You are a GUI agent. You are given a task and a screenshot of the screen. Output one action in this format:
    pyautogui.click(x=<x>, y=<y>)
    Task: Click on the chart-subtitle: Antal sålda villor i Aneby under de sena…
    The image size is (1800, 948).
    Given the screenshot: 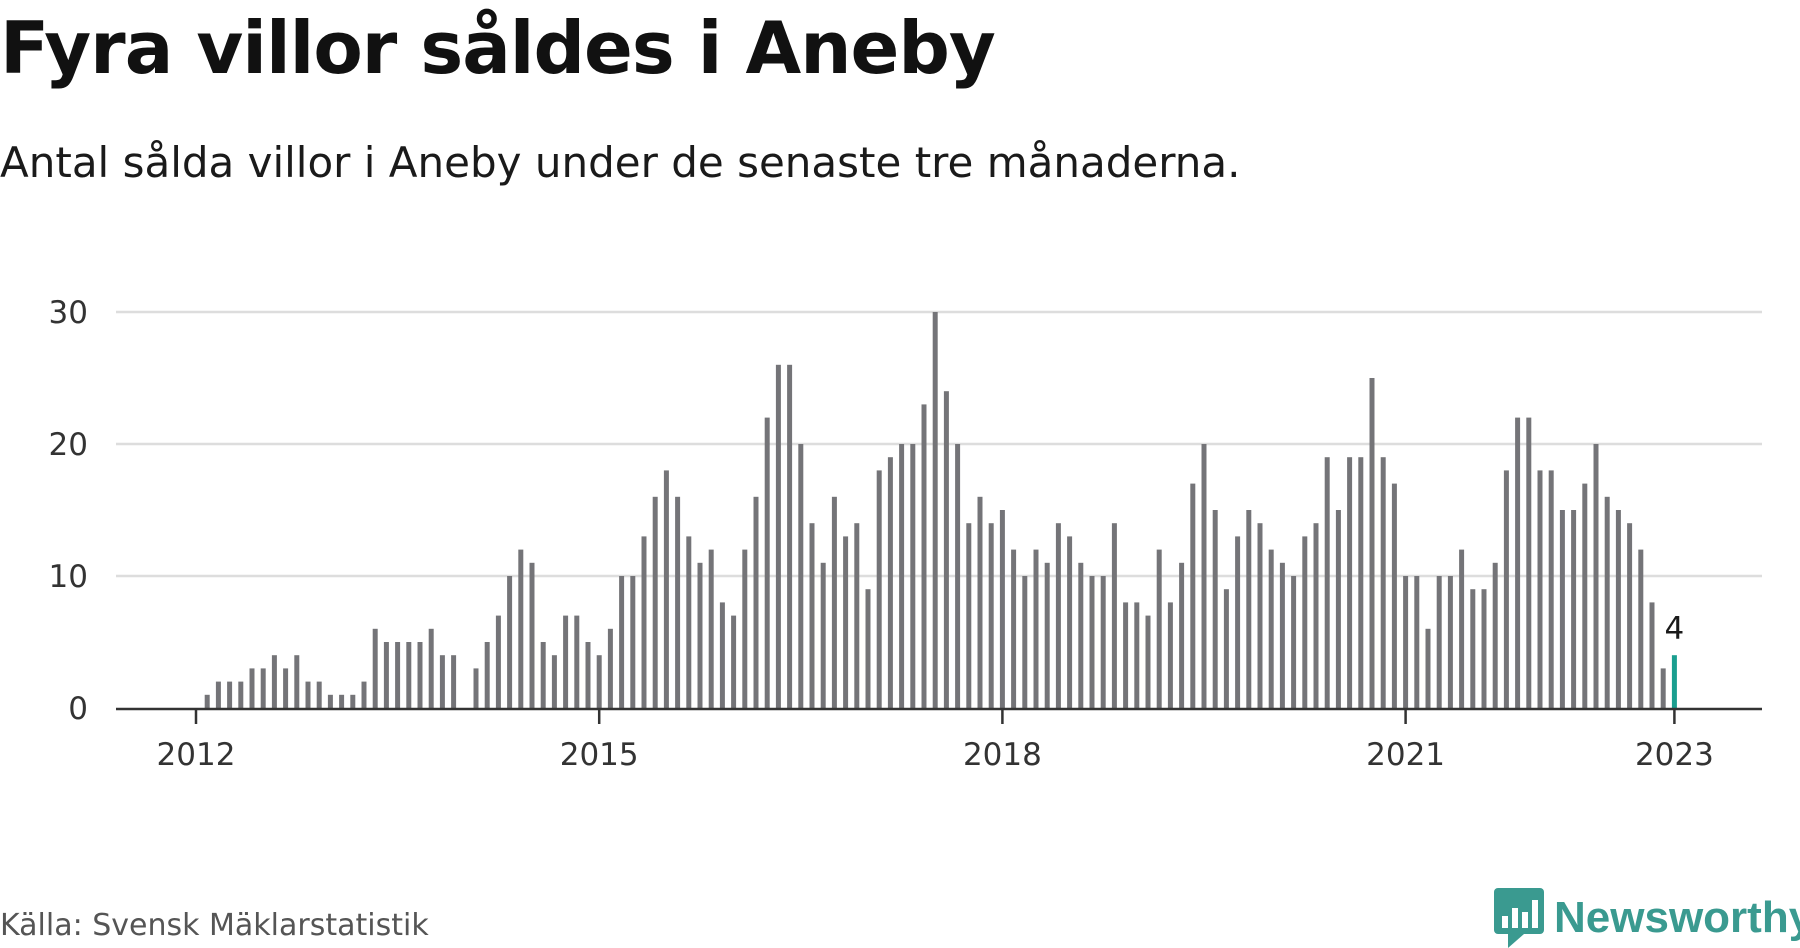 What is the action you would take?
    pyautogui.click(x=620, y=162)
    